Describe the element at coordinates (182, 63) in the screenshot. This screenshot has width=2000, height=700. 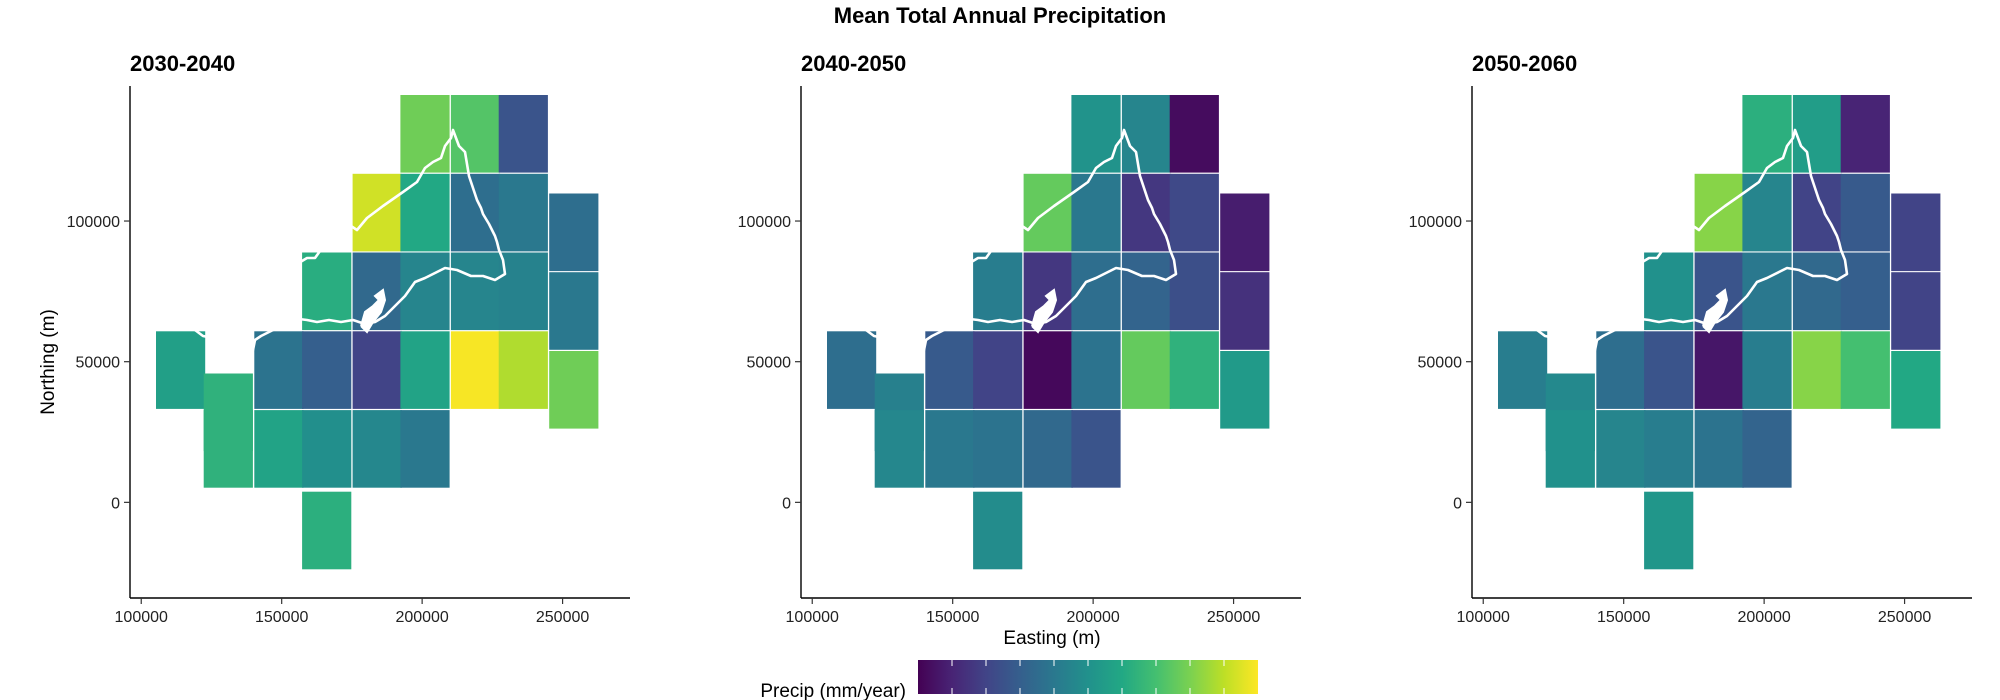
I see `panel-title: 2030-2040` at that location.